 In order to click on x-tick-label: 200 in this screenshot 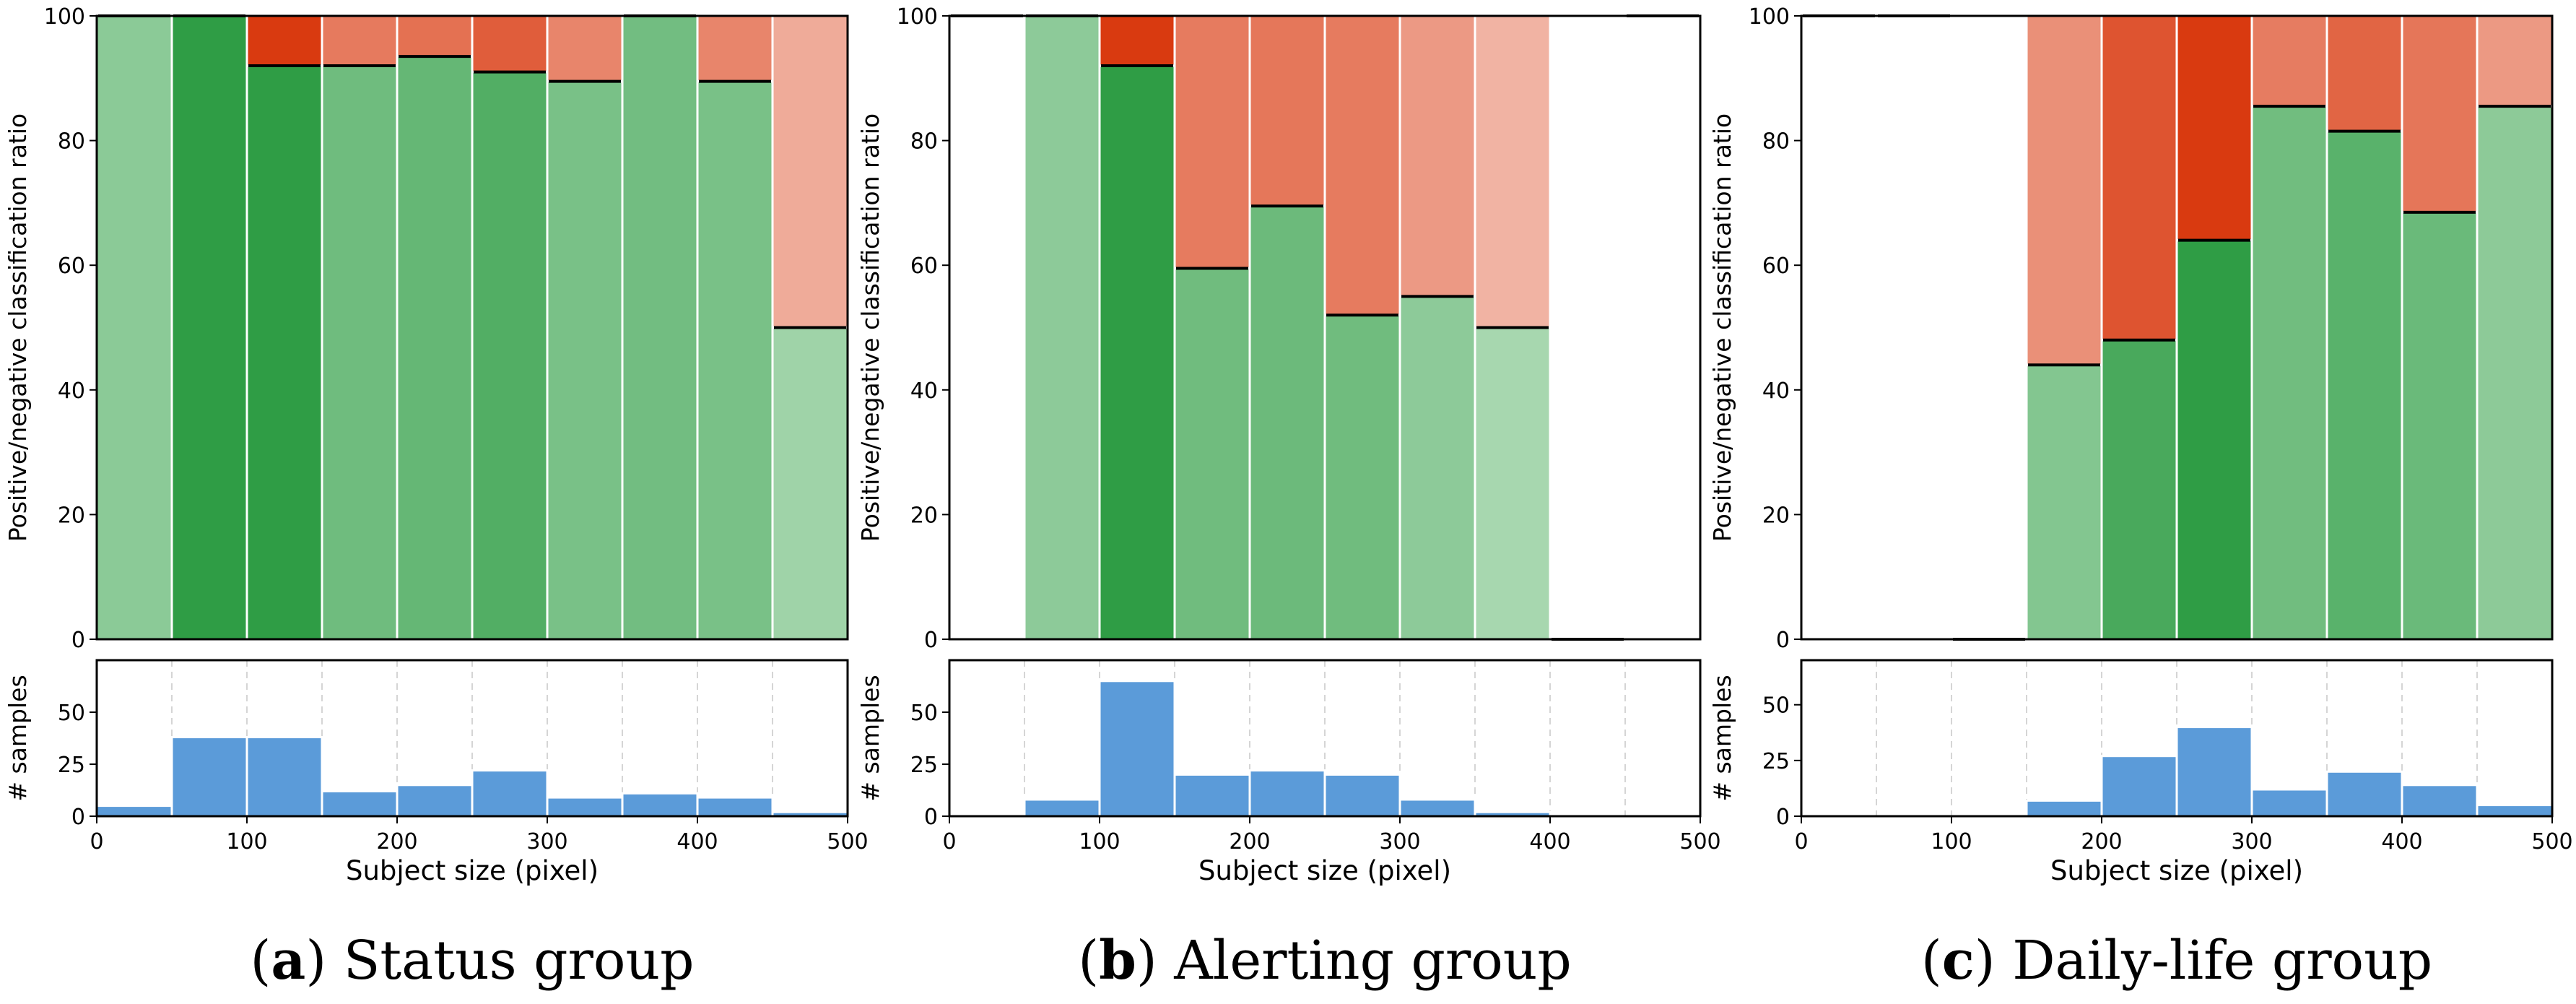, I will do `click(2101, 842)`.